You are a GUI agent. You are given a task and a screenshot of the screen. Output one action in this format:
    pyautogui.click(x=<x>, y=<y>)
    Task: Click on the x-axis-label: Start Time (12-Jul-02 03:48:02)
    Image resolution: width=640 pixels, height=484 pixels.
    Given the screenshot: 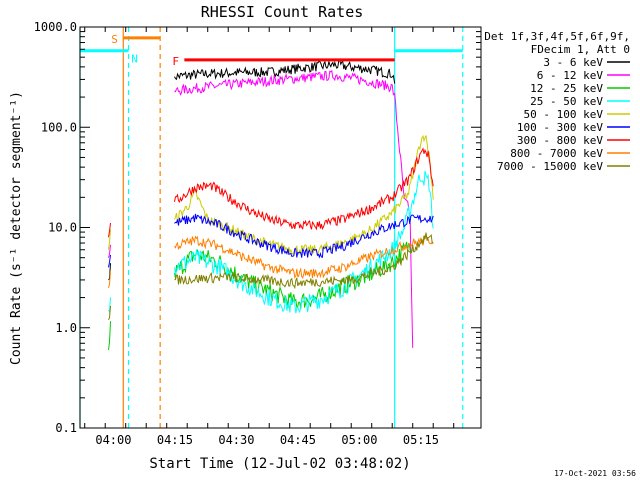 What is the action you would take?
    pyautogui.click(x=279, y=464)
    